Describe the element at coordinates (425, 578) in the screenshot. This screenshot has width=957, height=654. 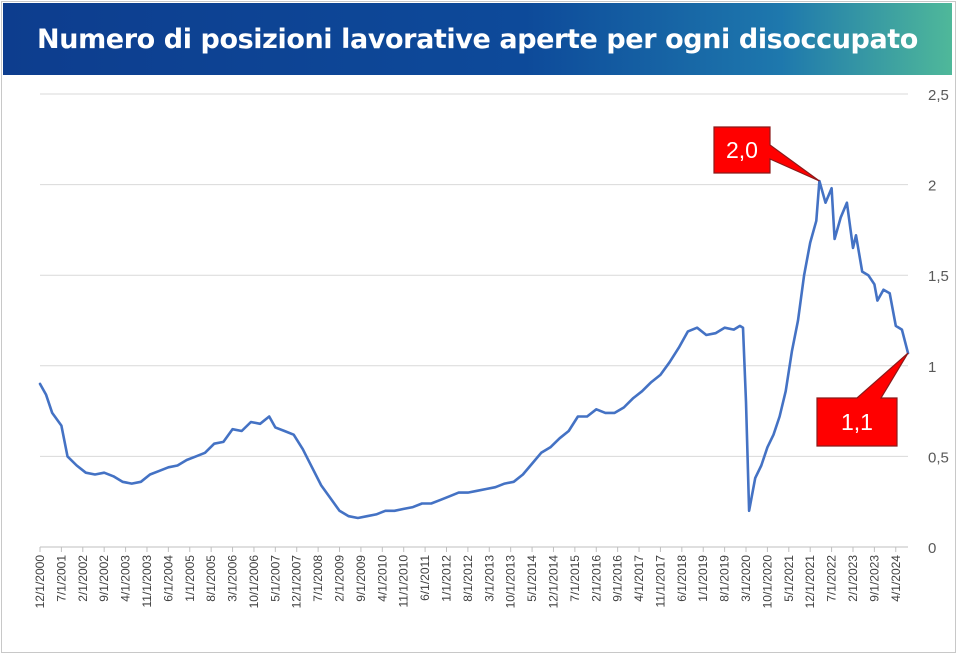
I see `x-tick-label: 6/1/2011` at that location.